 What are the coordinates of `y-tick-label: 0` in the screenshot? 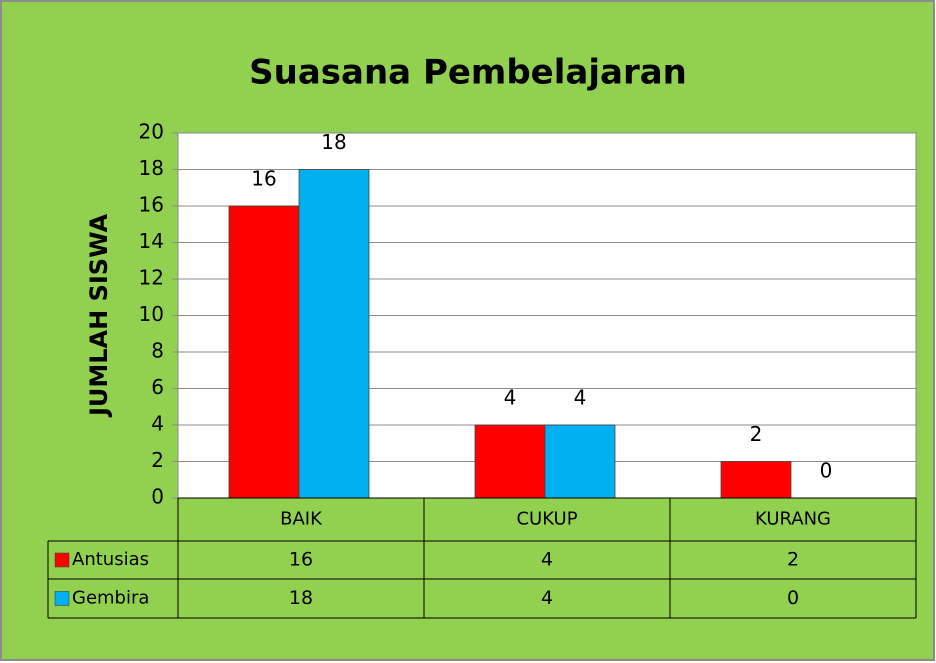 It's located at (157, 497).